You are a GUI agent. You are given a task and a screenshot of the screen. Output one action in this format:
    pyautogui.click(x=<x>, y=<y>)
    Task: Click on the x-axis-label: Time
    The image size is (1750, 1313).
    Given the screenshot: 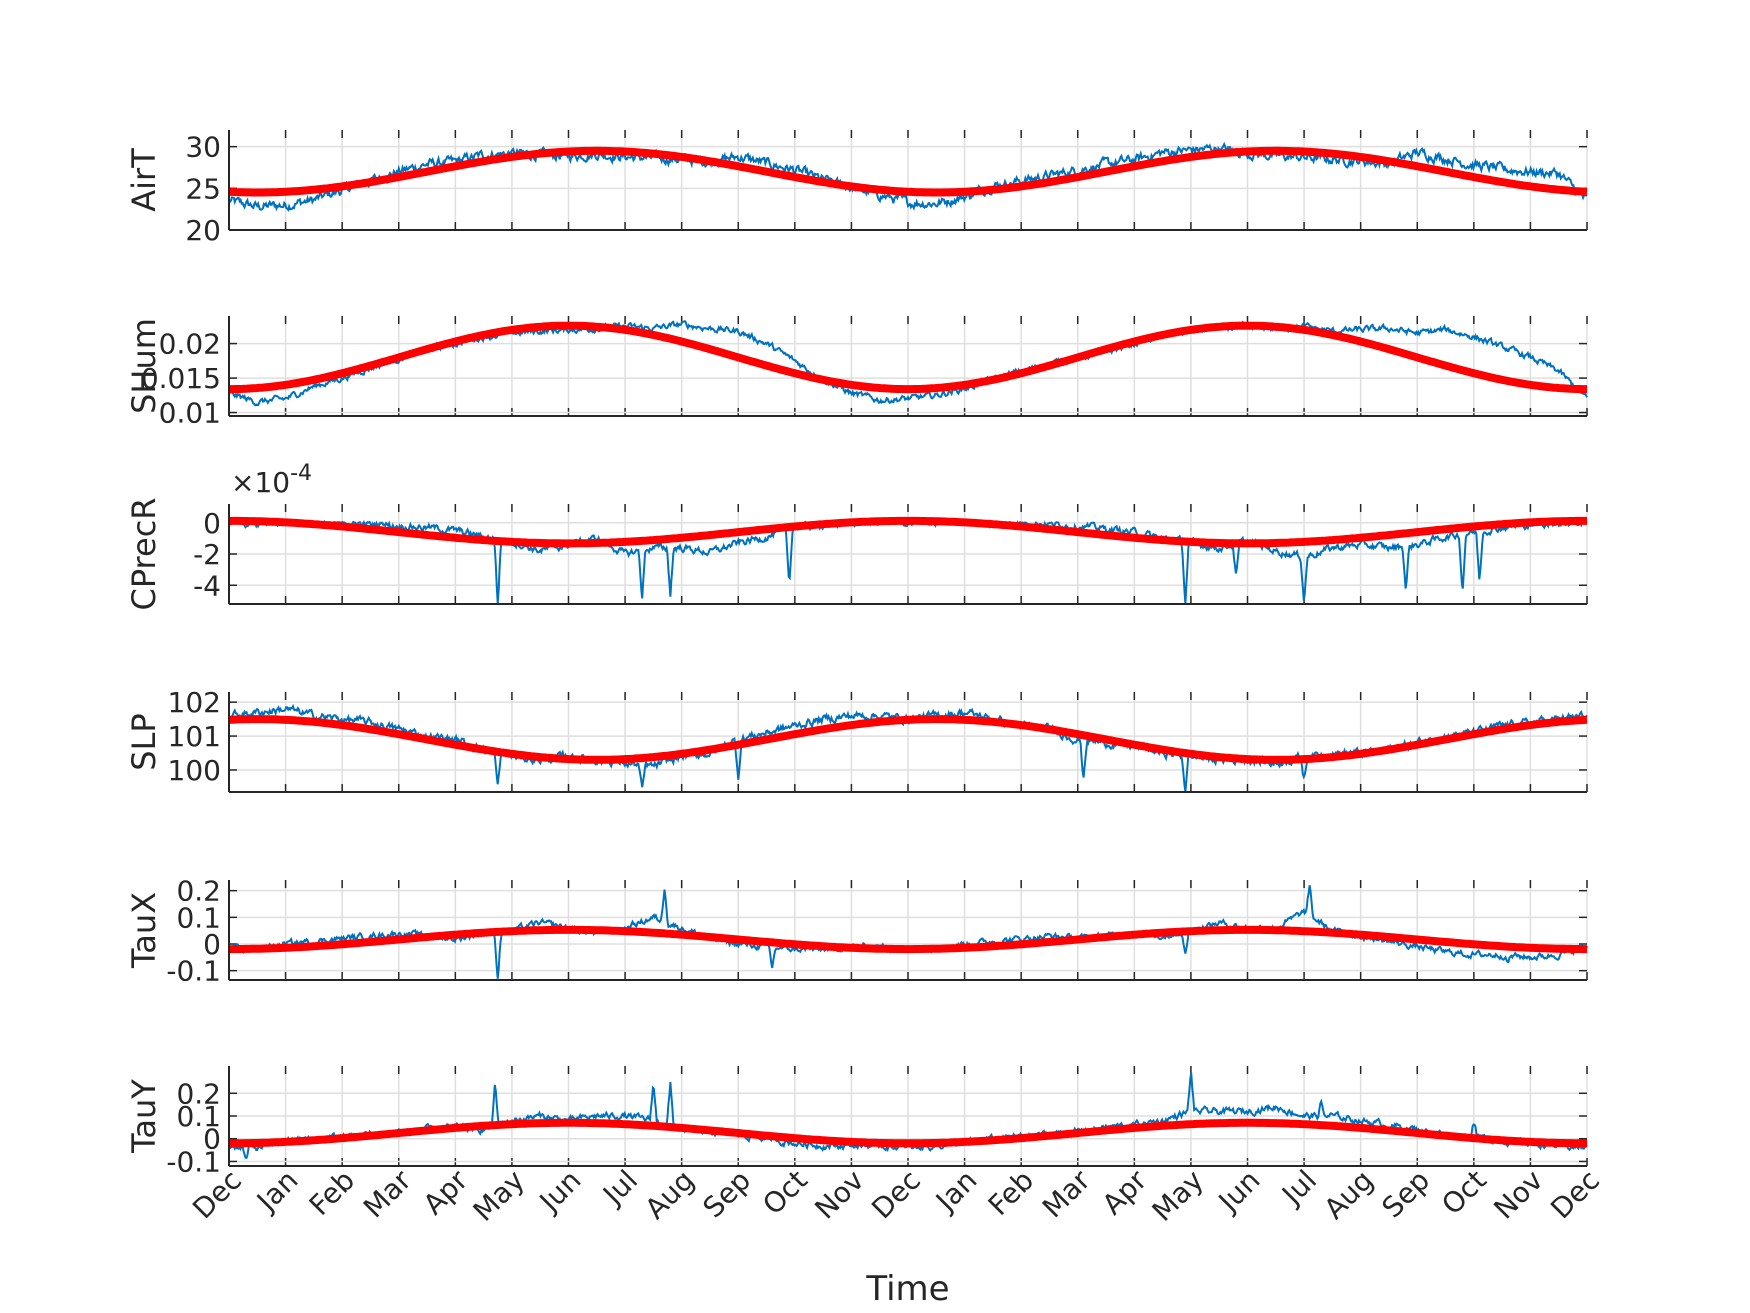 What is the action you would take?
    pyautogui.click(x=907, y=1289)
    